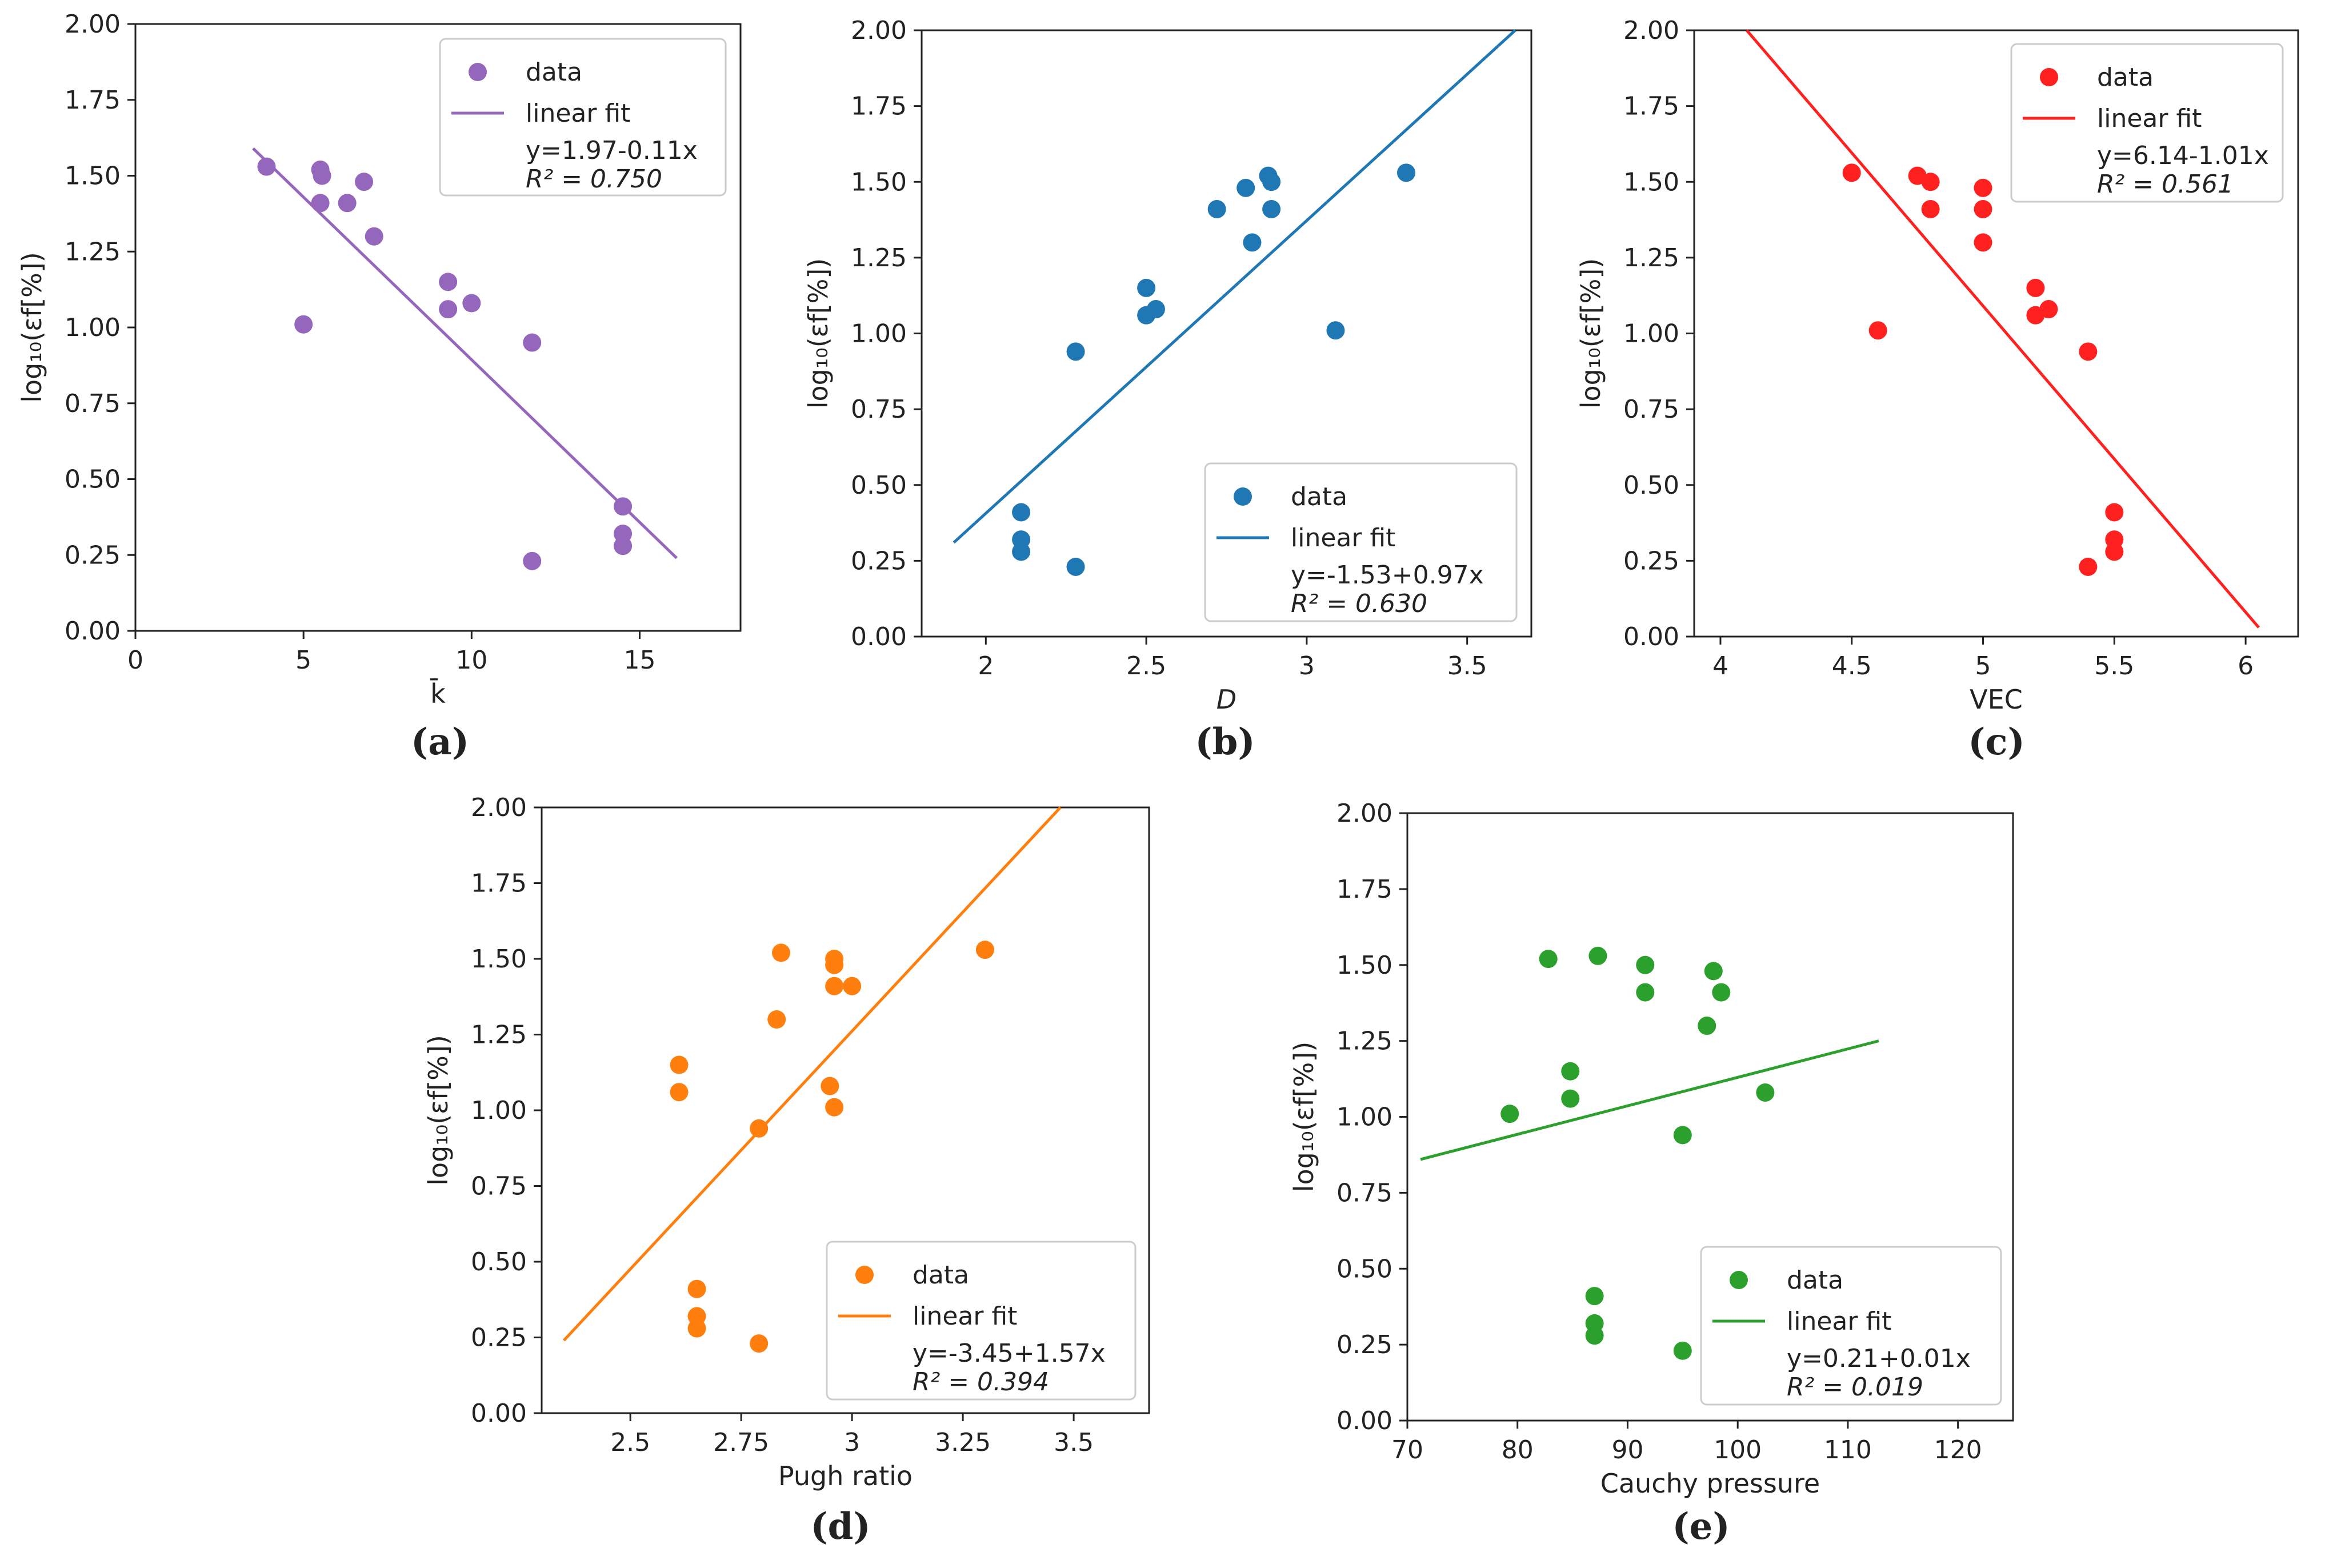 Image resolution: width=2325 pixels, height=1568 pixels. Describe the element at coordinates (2246, 666) in the screenshot. I see `x-tick-label: 6` at that location.